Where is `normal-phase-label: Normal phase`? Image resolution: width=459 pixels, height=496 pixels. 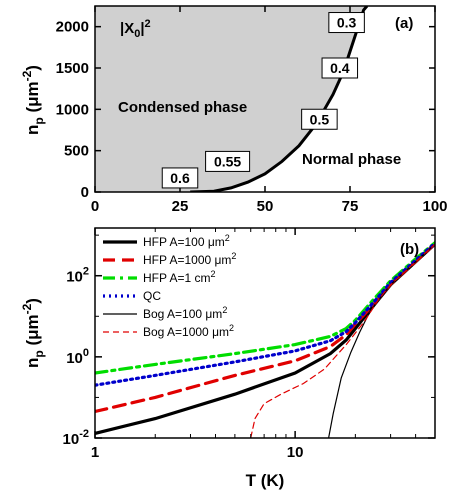 normal-phase-label: Normal phase is located at coordinates (351, 159).